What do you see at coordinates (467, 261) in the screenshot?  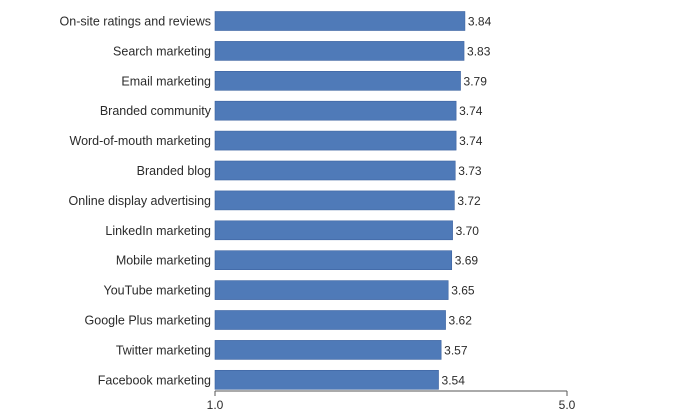 I see `value-label: 3.69` at bounding box center [467, 261].